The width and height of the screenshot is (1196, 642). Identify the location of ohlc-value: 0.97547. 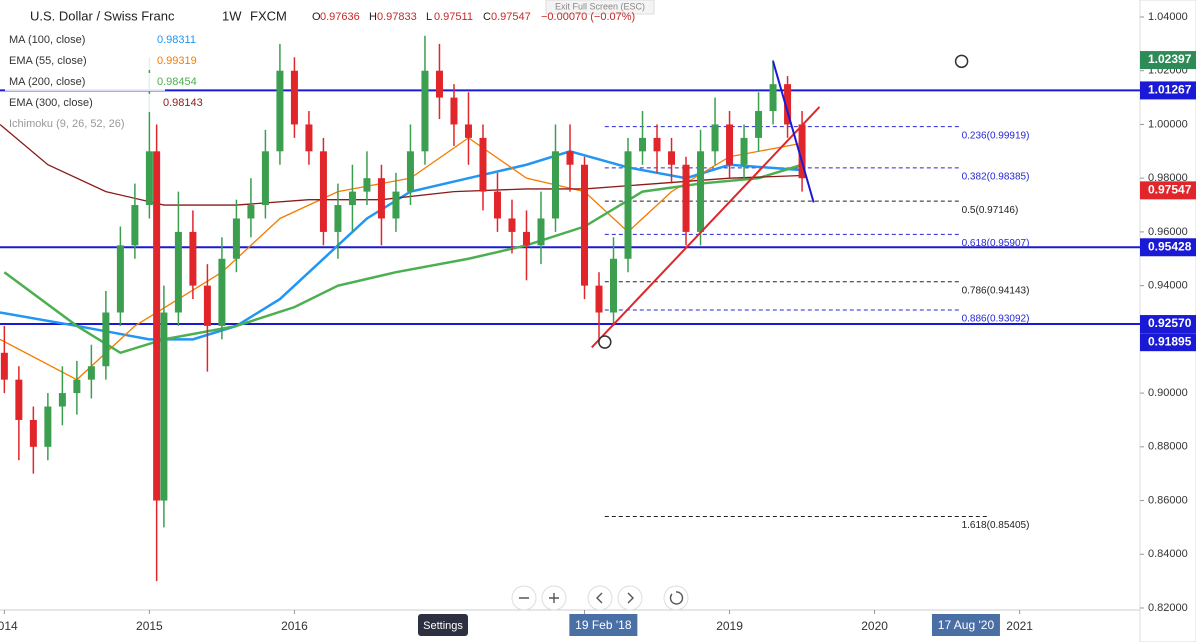
(511, 17).